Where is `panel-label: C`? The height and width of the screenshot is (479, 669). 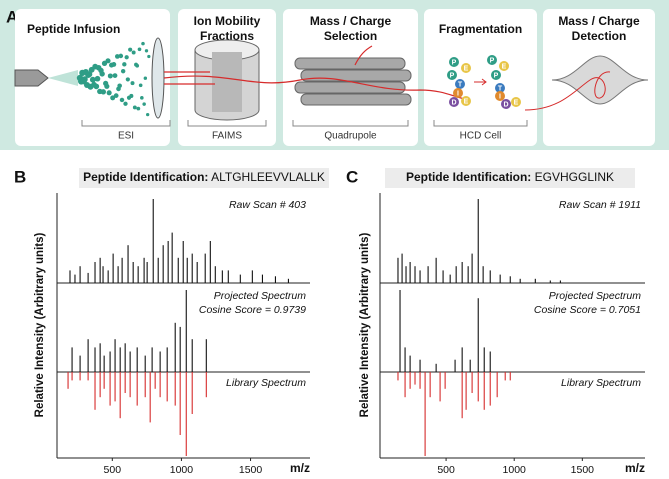 panel-label: C is located at coordinates (352, 176).